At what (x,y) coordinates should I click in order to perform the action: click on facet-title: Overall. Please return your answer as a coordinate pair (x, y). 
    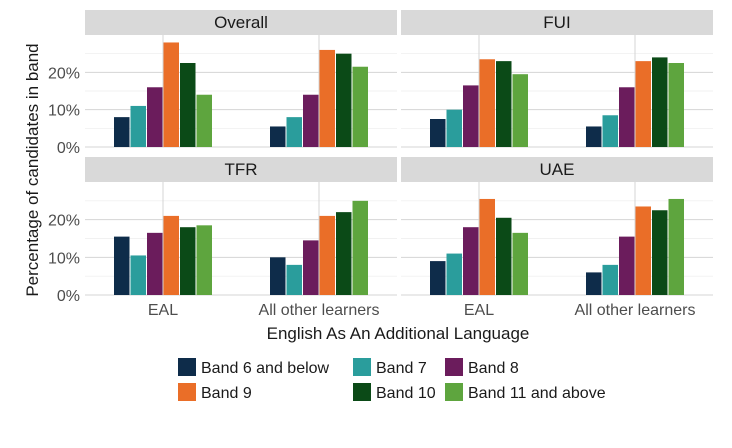
    Looking at the image, I should click on (241, 22).